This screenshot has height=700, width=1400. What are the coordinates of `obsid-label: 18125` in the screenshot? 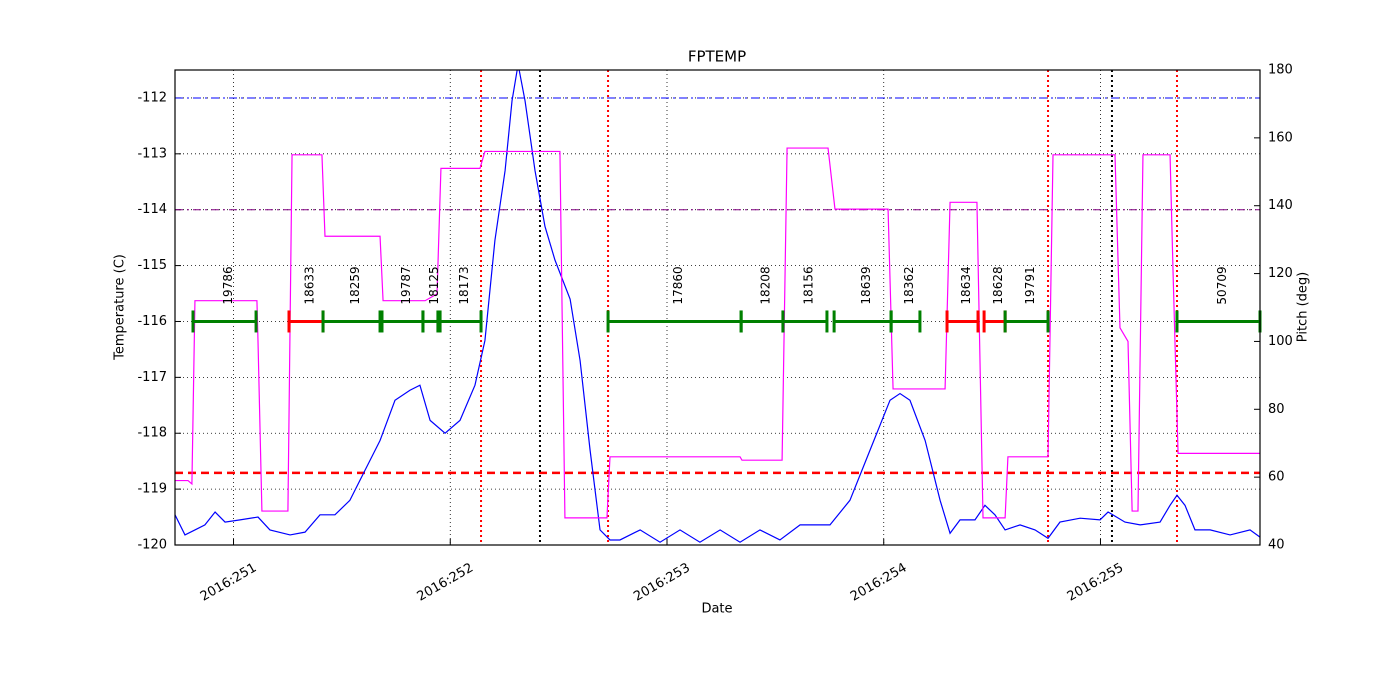 It's located at (434, 285).